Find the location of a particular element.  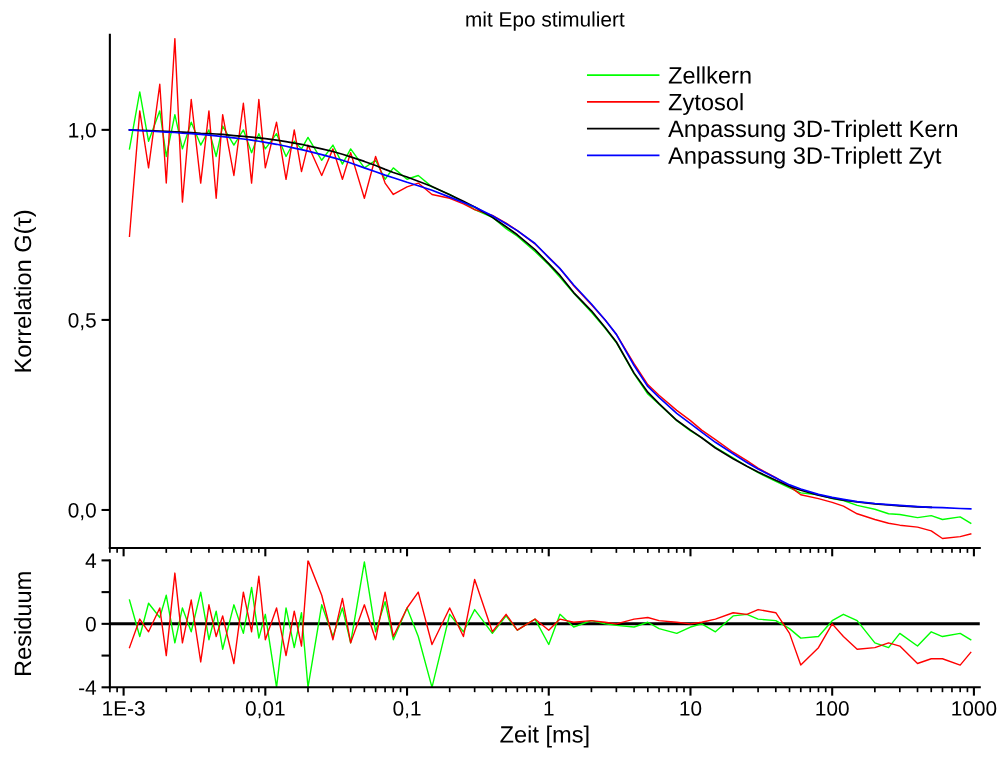

y-tick-label: 1,0 is located at coordinates (82, 131).